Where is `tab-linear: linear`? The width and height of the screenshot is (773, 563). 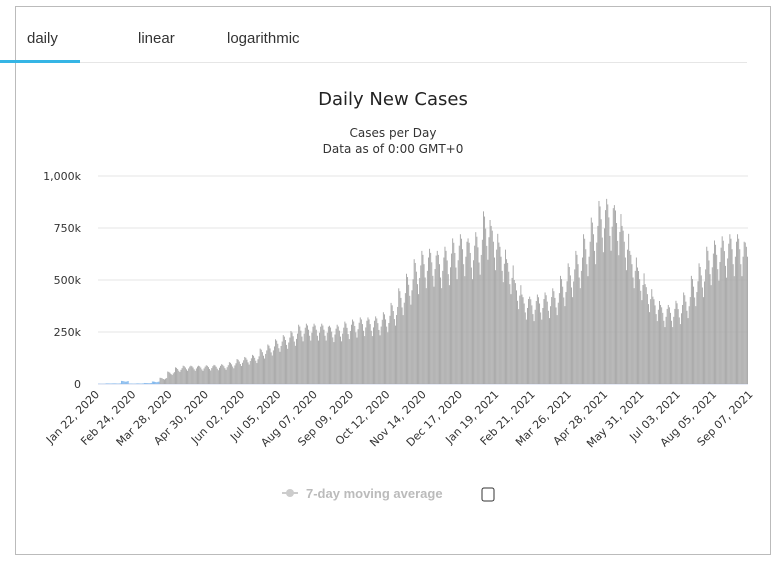
tab-linear: linear is located at coordinates (156, 38).